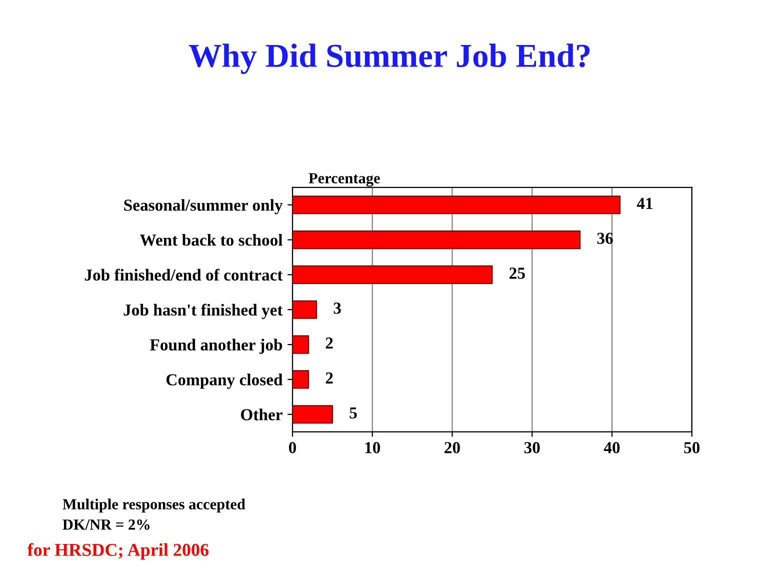 This screenshot has width=780, height=582. I want to click on text: for HRSDC; April 2006, so click(118, 551).